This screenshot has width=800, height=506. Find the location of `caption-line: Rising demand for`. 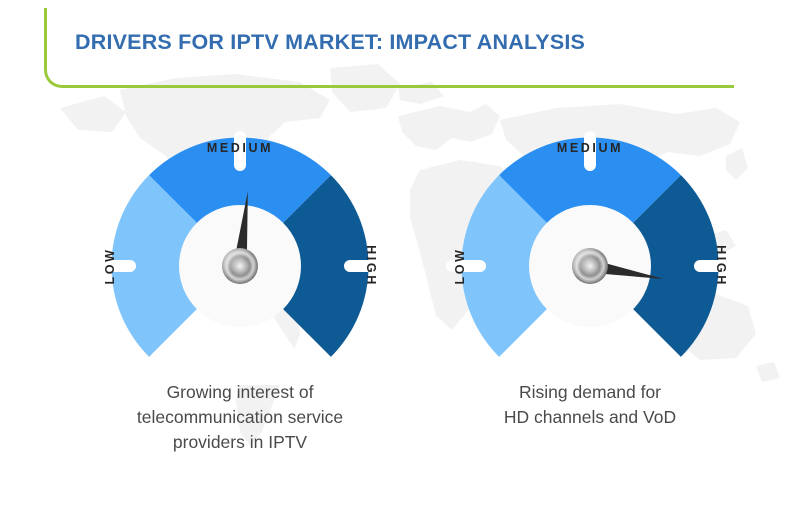

caption-line: Rising demand for is located at coordinates (590, 392).